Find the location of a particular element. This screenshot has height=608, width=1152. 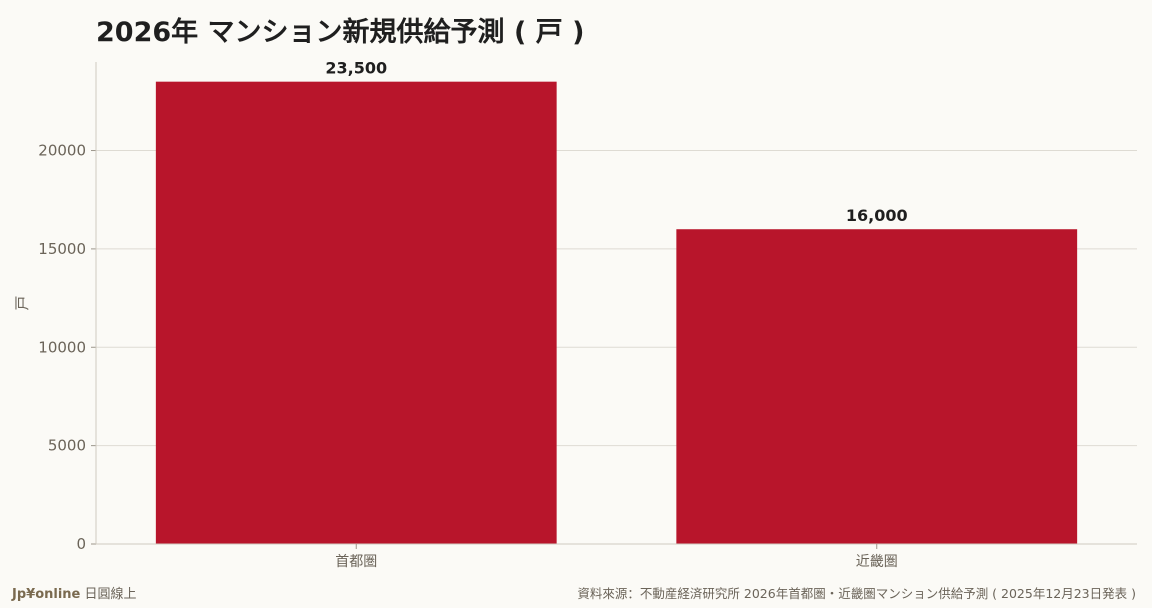

bar-value-label: 23,500 is located at coordinates (356, 68).